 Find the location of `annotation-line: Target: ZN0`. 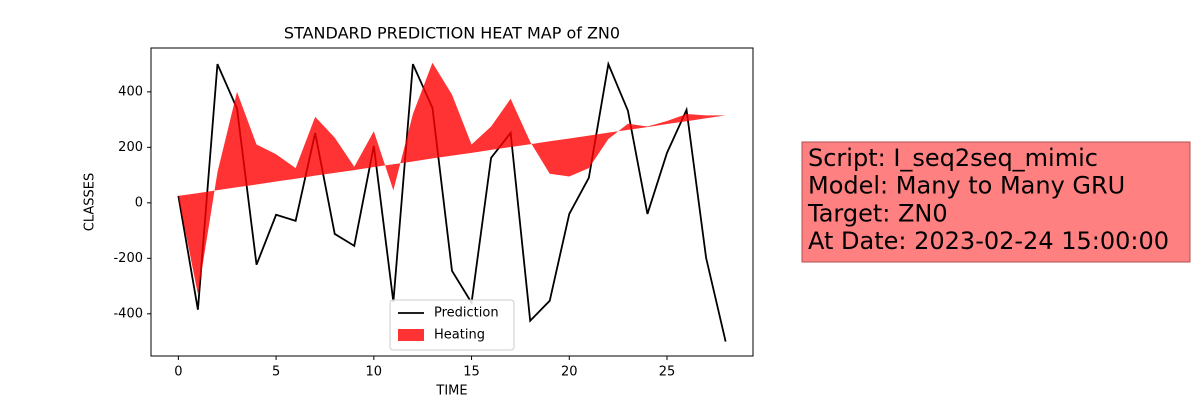

annotation-line: Target: ZN0 is located at coordinates (877, 213).